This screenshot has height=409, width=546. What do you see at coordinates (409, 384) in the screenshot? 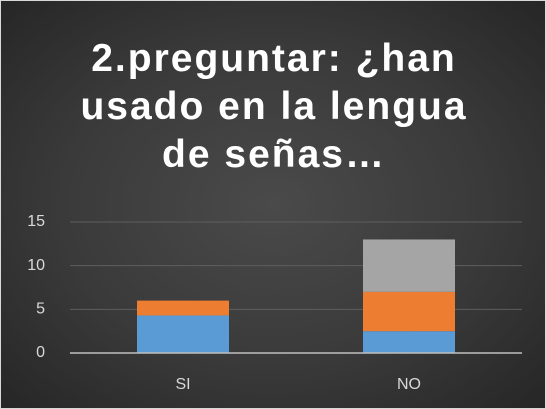
I see `x-tick-label: NO` at bounding box center [409, 384].